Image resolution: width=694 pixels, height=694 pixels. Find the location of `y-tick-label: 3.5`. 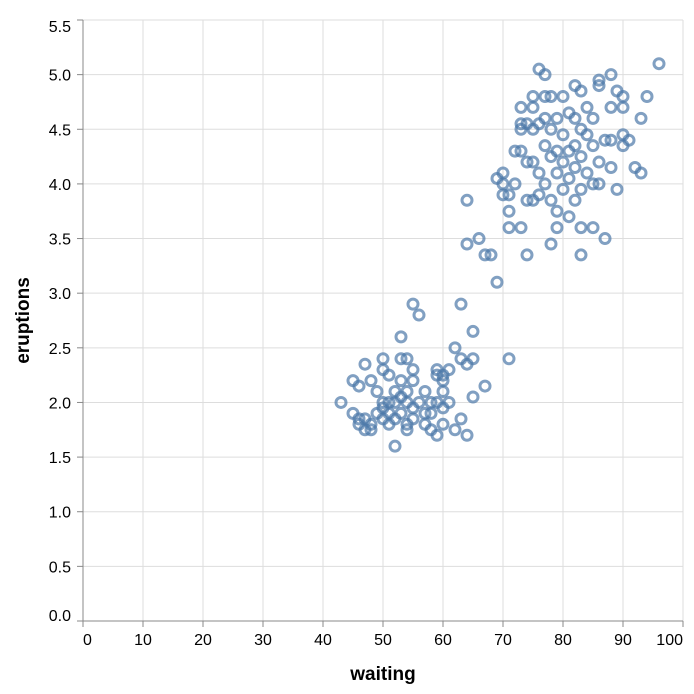

y-tick-label: 3.5 is located at coordinates (60, 240).